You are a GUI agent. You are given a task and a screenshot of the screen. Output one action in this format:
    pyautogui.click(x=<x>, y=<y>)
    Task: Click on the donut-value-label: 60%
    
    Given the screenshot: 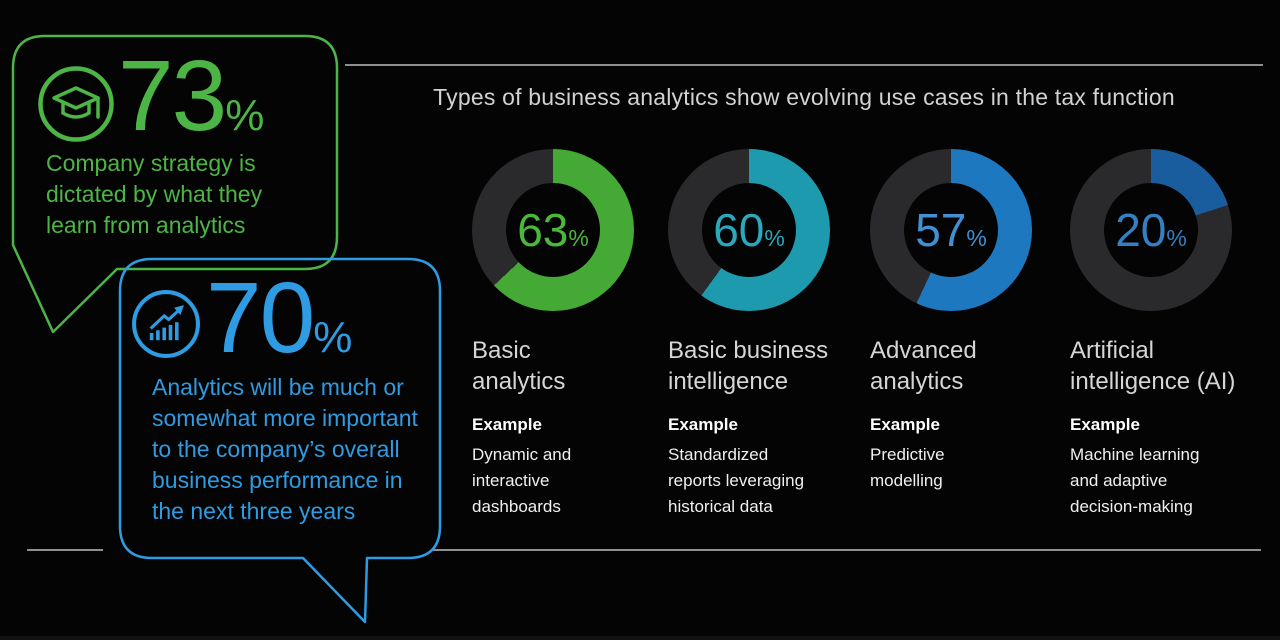 What is the action you would take?
    pyautogui.click(x=749, y=230)
    